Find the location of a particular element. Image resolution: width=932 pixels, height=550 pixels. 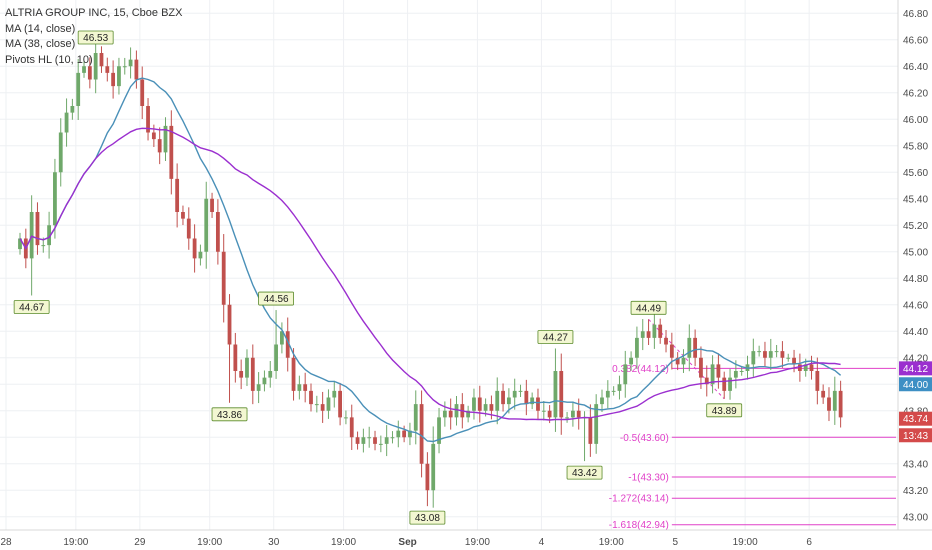

pivot-label: 44.56 is located at coordinates (276, 298).